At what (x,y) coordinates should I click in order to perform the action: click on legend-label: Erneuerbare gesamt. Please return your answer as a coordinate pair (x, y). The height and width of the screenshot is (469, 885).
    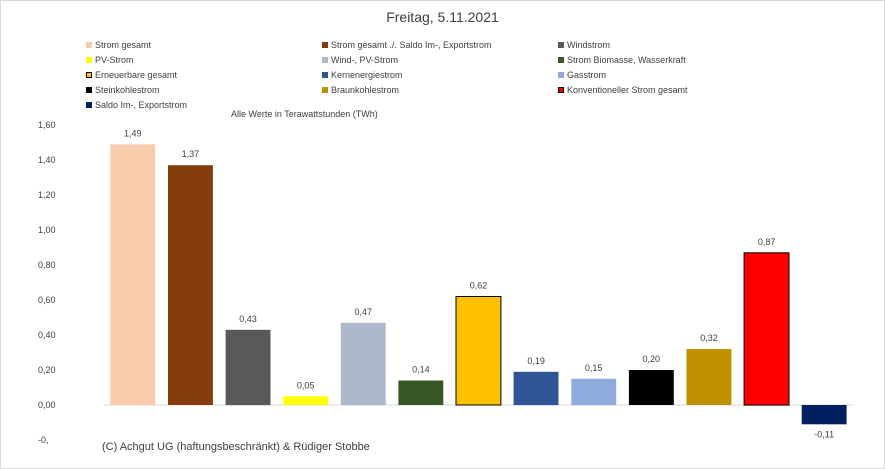
    Looking at the image, I should click on (136, 75).